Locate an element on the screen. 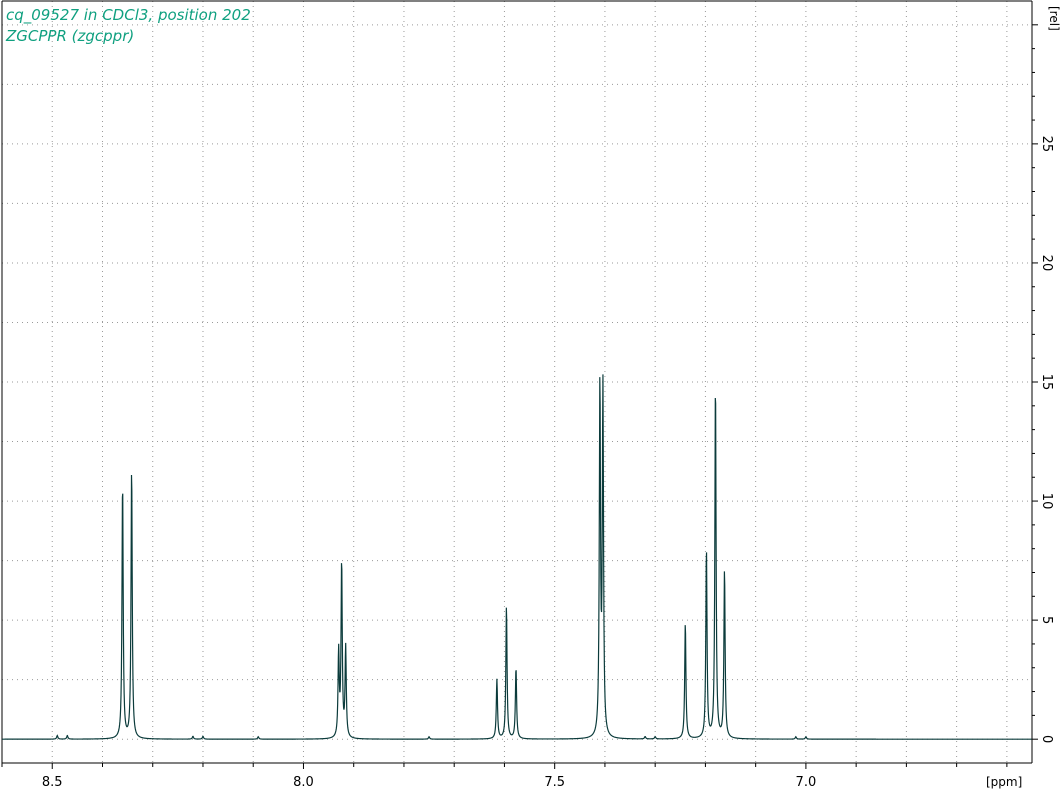 The width and height of the screenshot is (1060, 793). x-axis-ticks: 8.5 8.0 7.5 7.0 is located at coordinates (504, 776).